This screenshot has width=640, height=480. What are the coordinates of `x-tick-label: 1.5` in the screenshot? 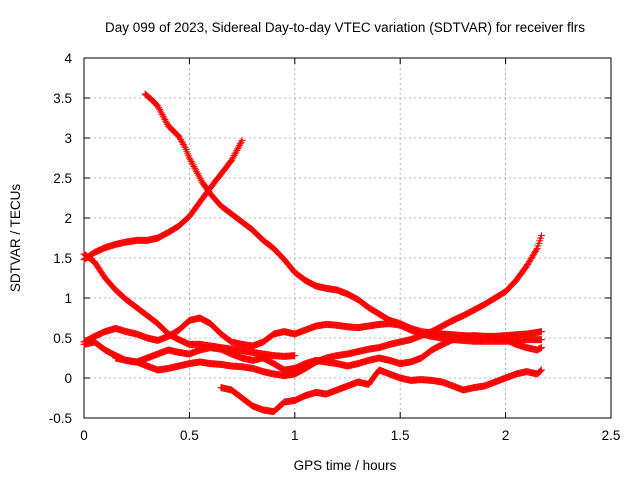 It's located at (400, 435).